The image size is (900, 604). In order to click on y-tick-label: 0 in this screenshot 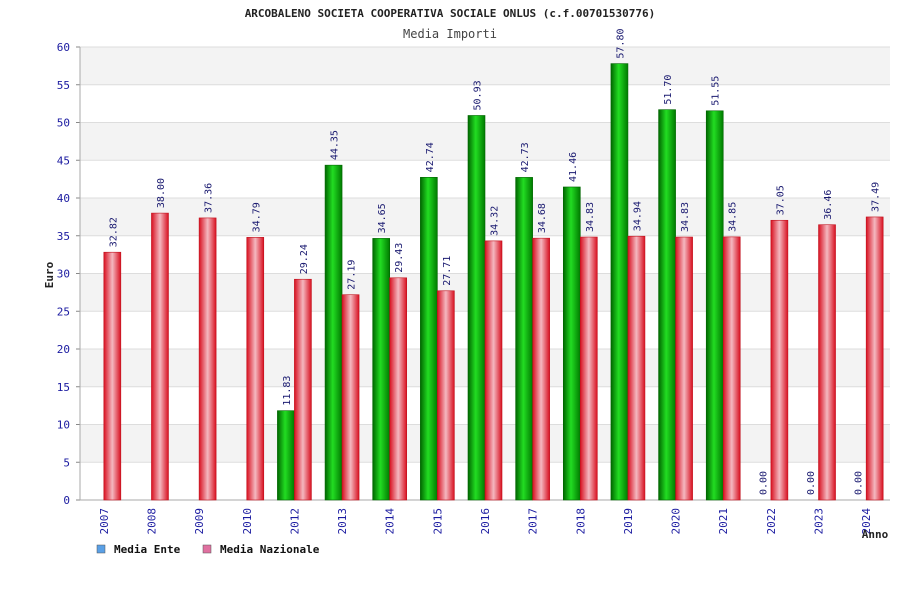, I will do `click(66, 500)`.